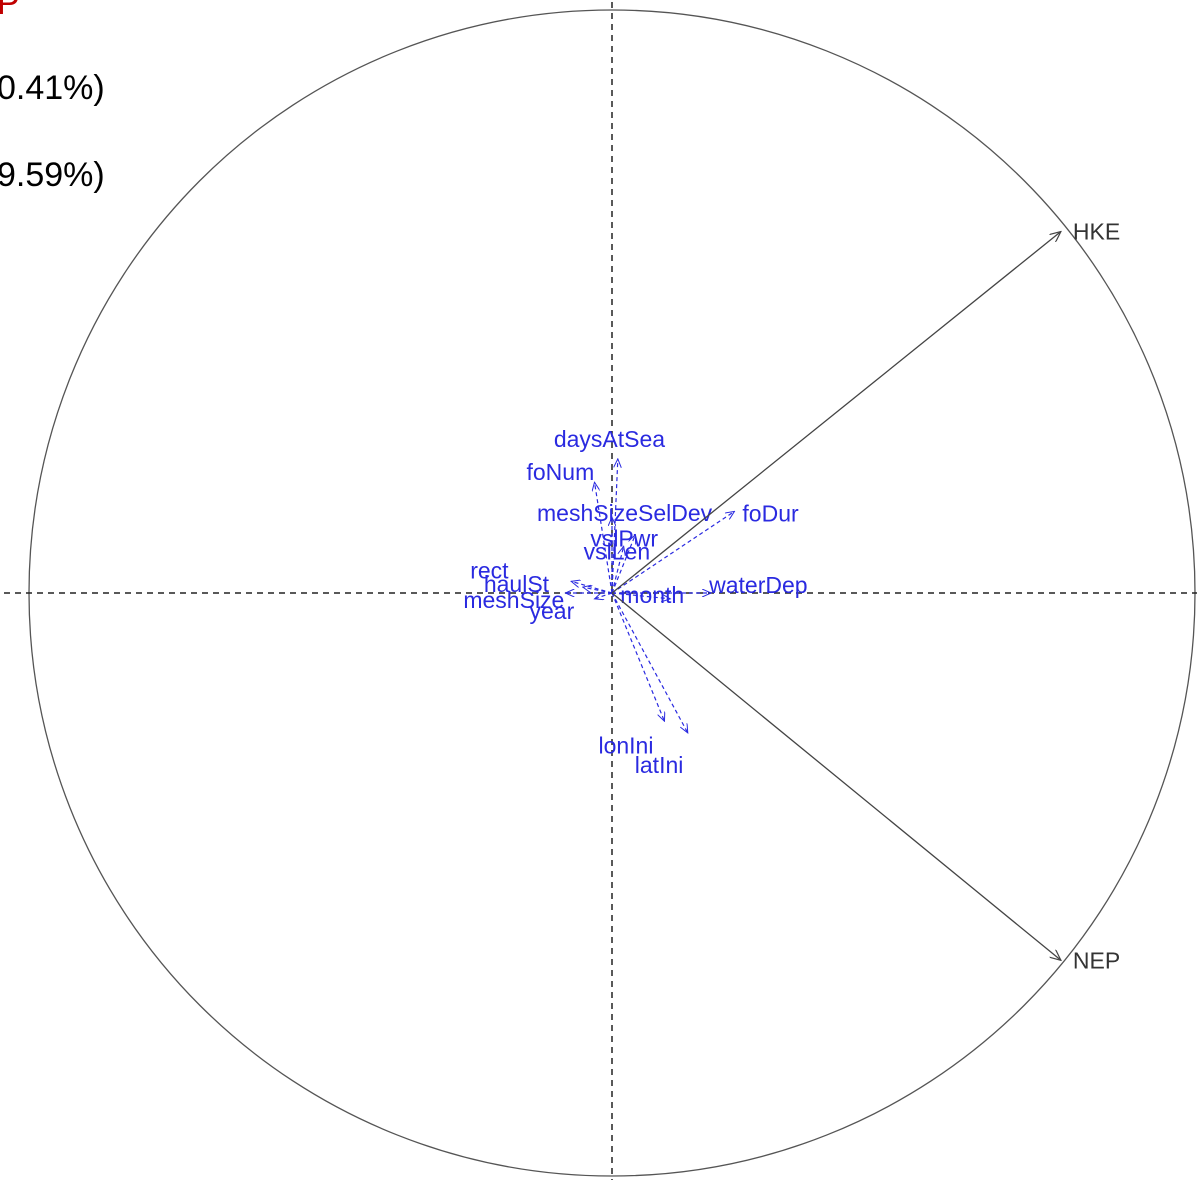 This screenshot has width=1201, height=1182. Describe the element at coordinates (517, 584) in the screenshot. I see `label-haulst: haulSt` at that location.